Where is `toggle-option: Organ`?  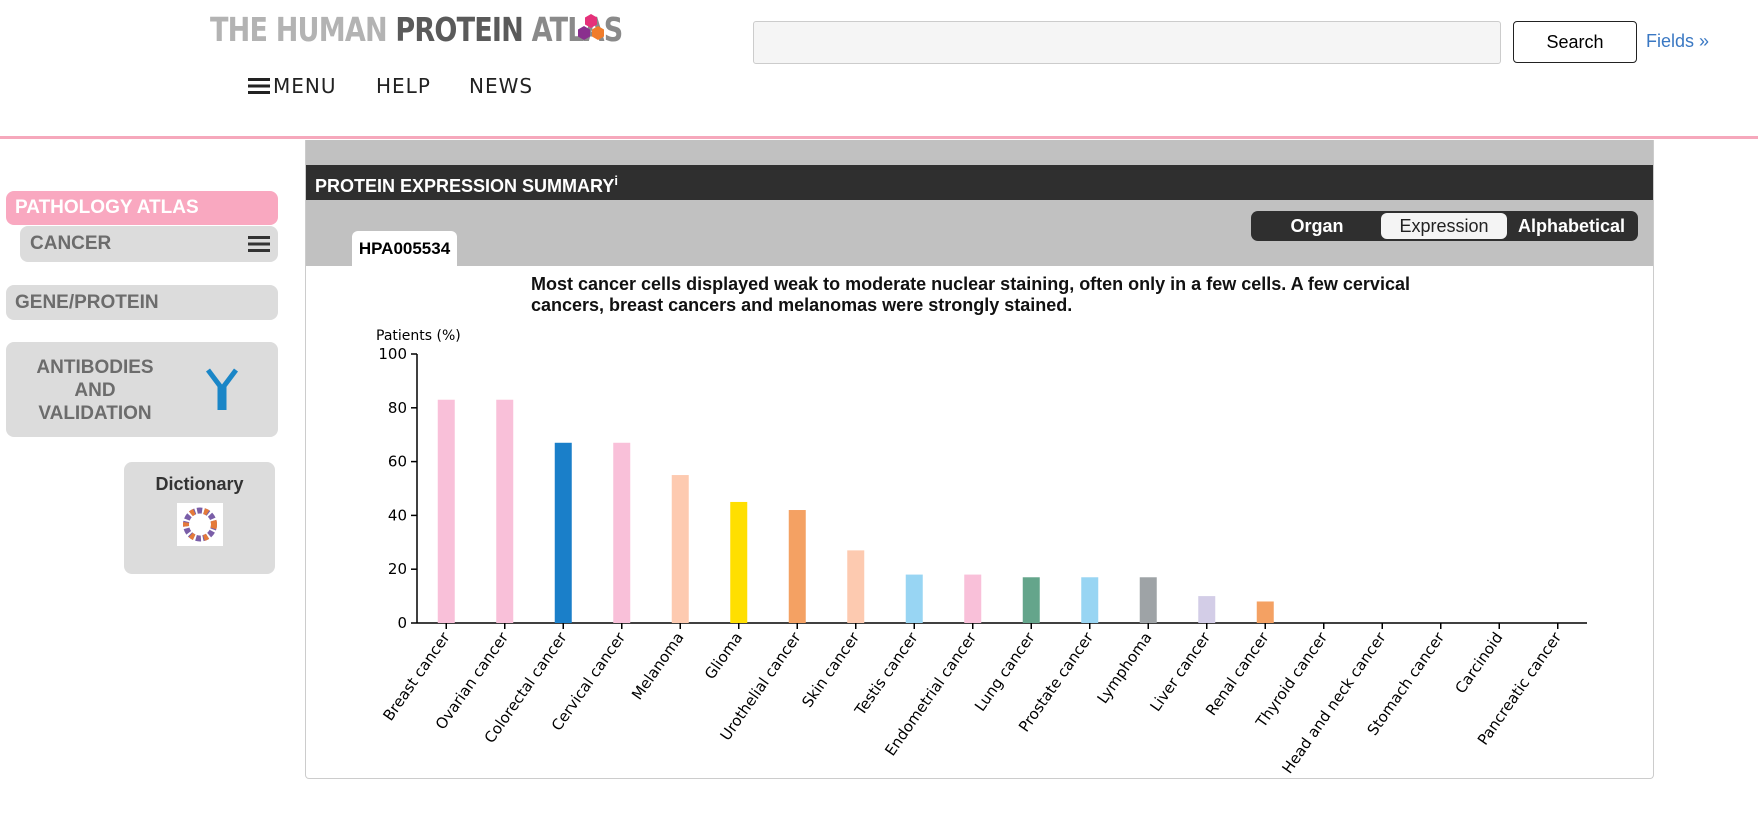
toggle-option: Organ is located at coordinates (1317, 225).